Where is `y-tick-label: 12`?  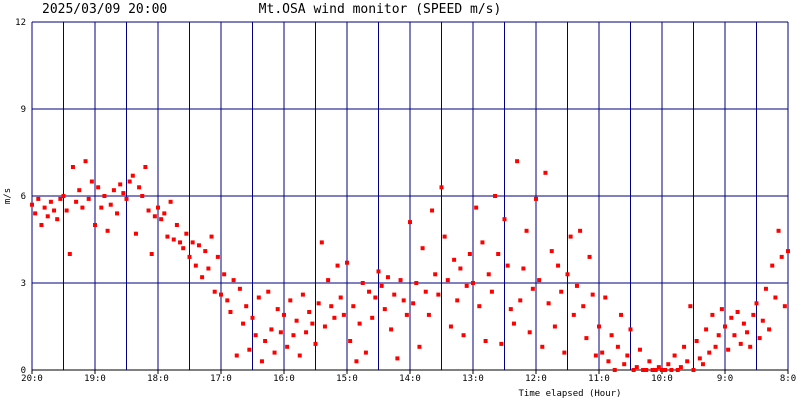 y-tick-label: 12 is located at coordinates (20, 23).